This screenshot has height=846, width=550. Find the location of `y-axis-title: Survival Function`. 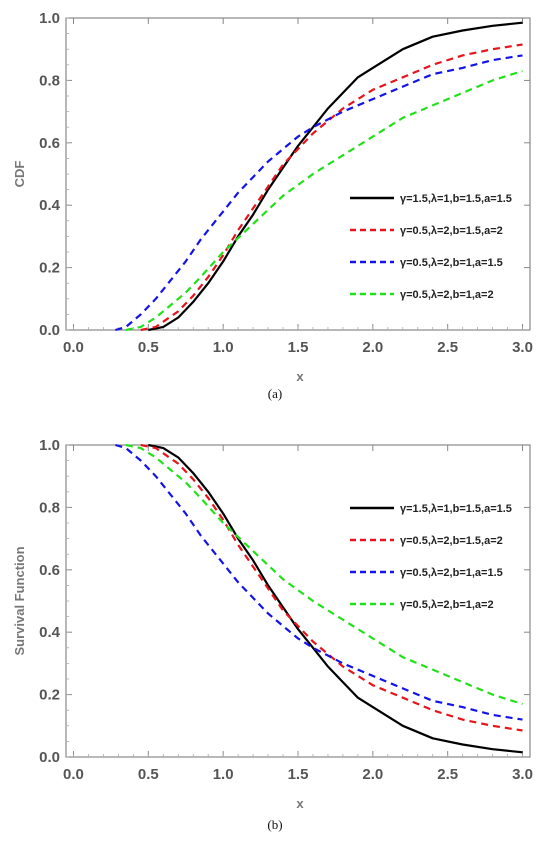

y-axis-title: Survival Function is located at coordinates (19, 600).